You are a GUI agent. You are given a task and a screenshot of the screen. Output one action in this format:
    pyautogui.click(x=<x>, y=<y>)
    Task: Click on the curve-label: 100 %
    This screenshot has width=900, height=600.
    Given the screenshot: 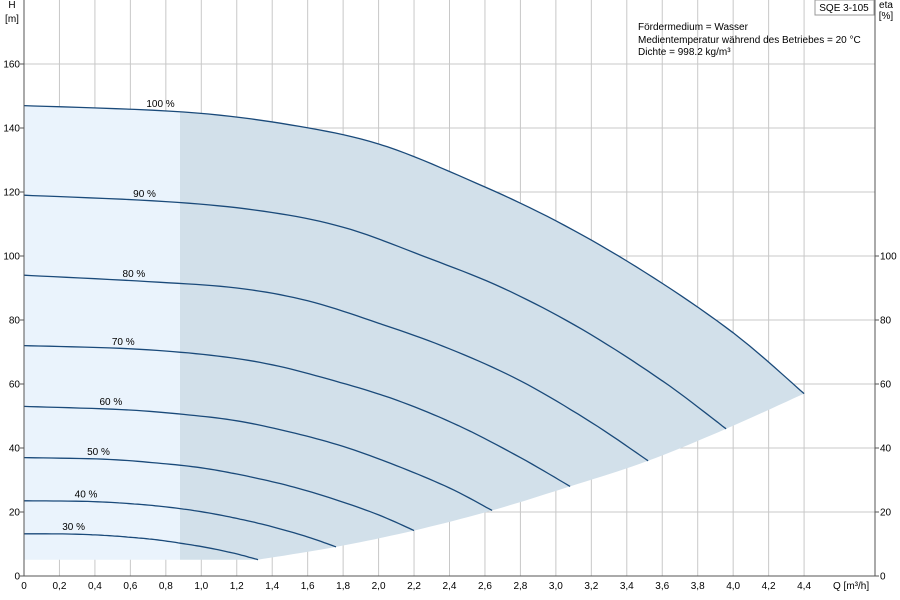 What is the action you would take?
    pyautogui.click(x=160, y=104)
    